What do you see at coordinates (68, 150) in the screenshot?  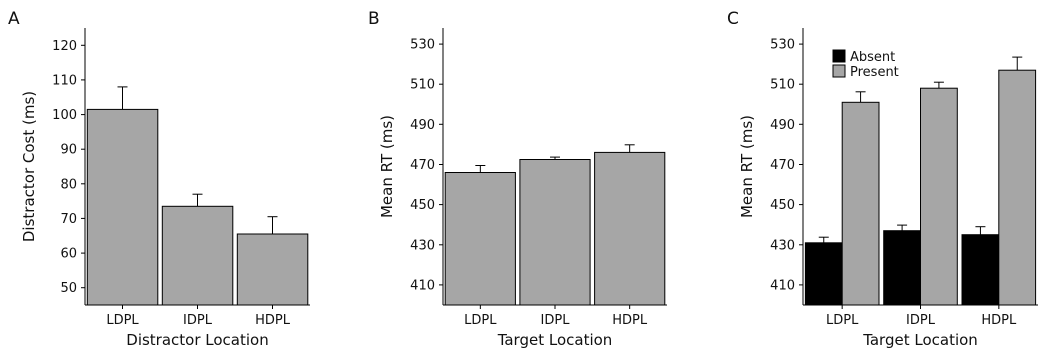 I see `y-tick-label: 90` at bounding box center [68, 150].